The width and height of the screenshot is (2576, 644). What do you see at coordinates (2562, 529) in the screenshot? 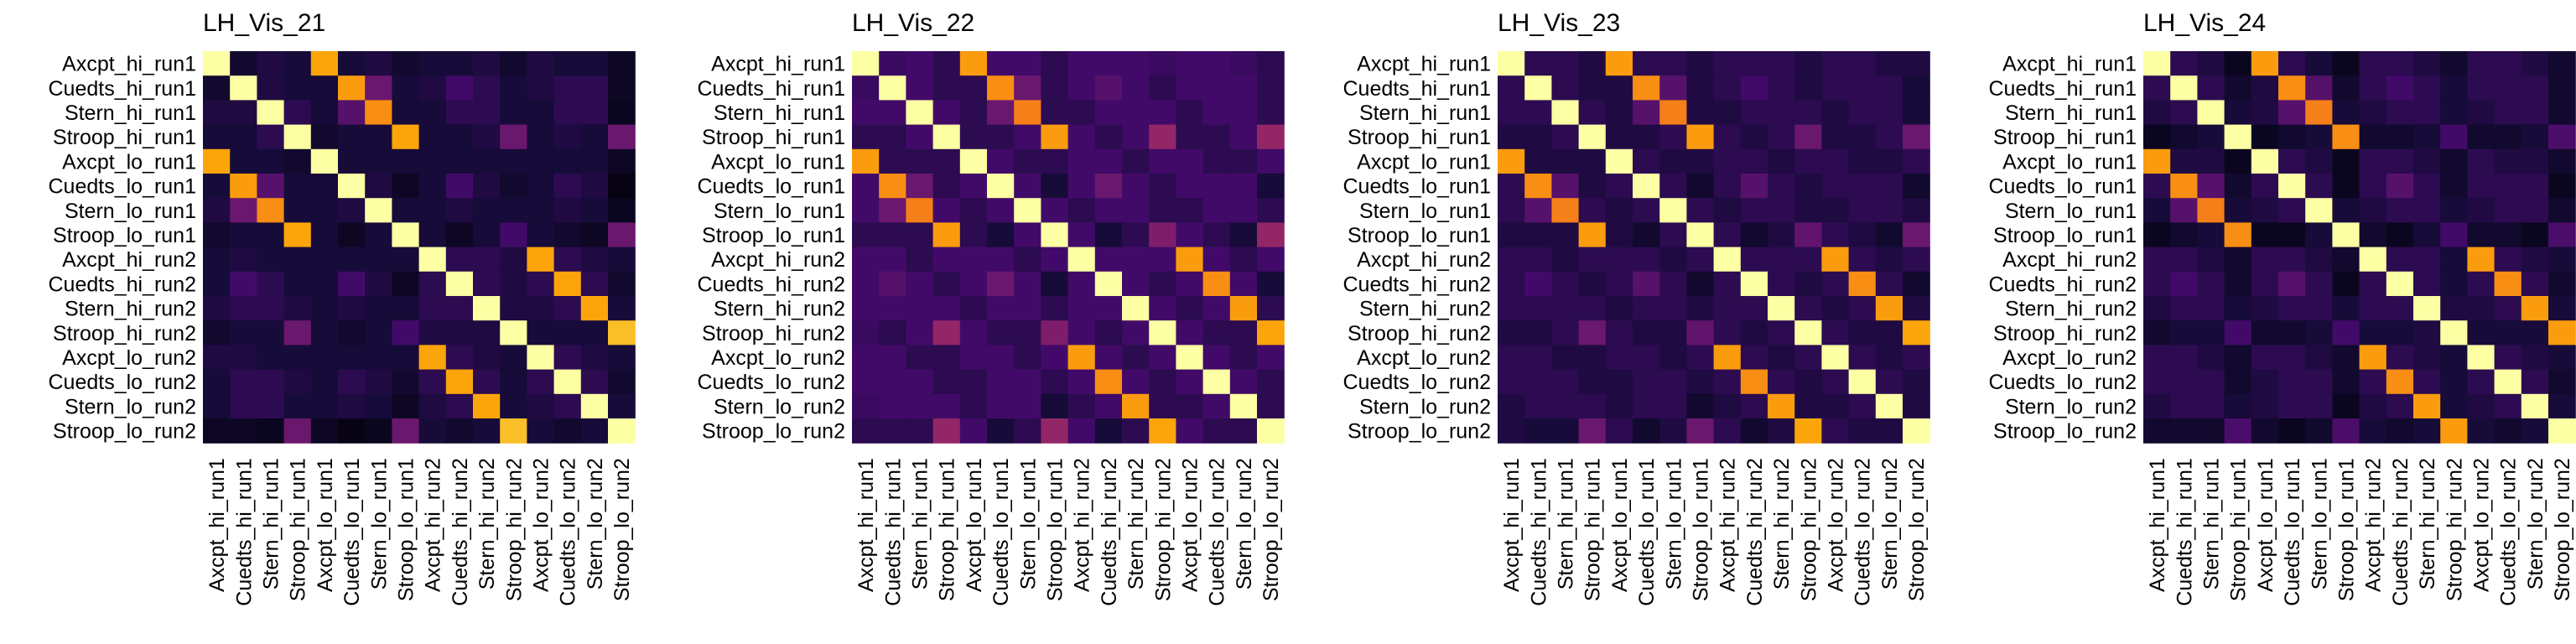
I see `x-tick-label: Stroop_lo_run2` at bounding box center [2562, 529].